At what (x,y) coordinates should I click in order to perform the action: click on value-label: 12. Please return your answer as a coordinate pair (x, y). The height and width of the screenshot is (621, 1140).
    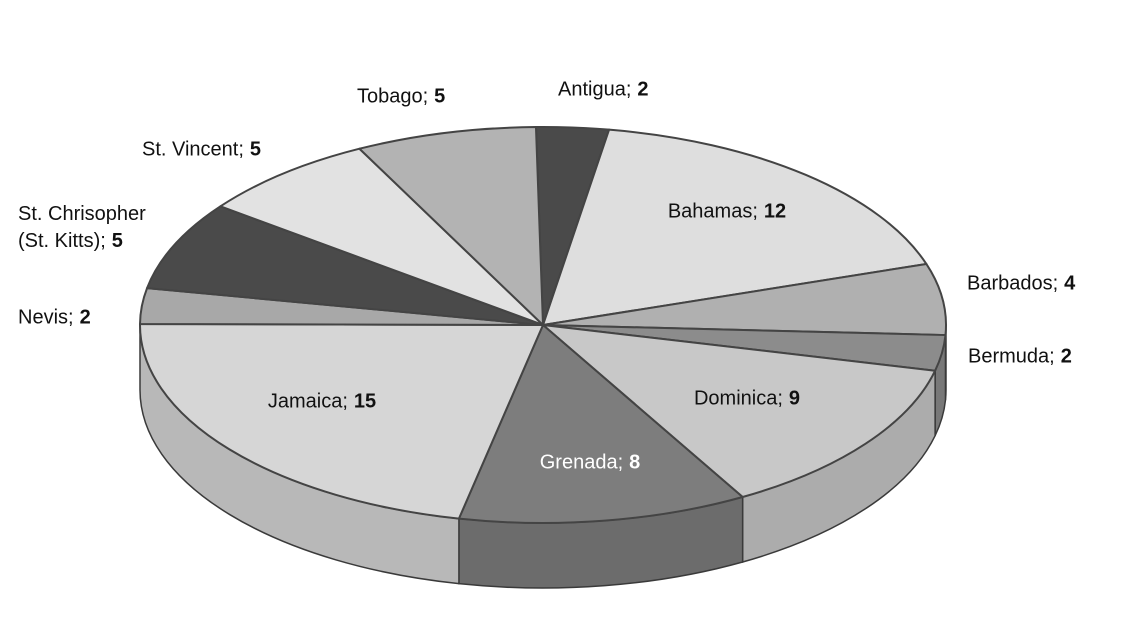
    Looking at the image, I should click on (775, 211).